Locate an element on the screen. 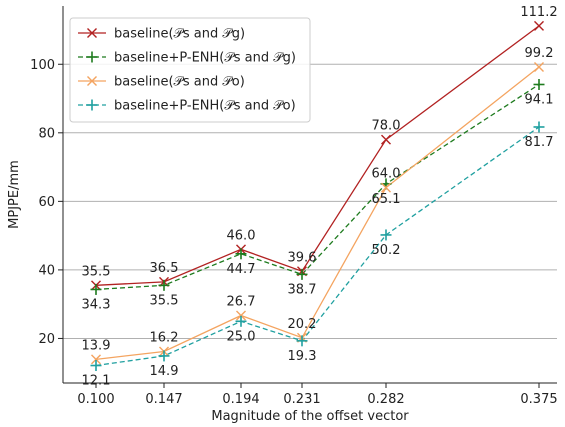 The image size is (565, 427). data-label: 39.6 is located at coordinates (302, 257).